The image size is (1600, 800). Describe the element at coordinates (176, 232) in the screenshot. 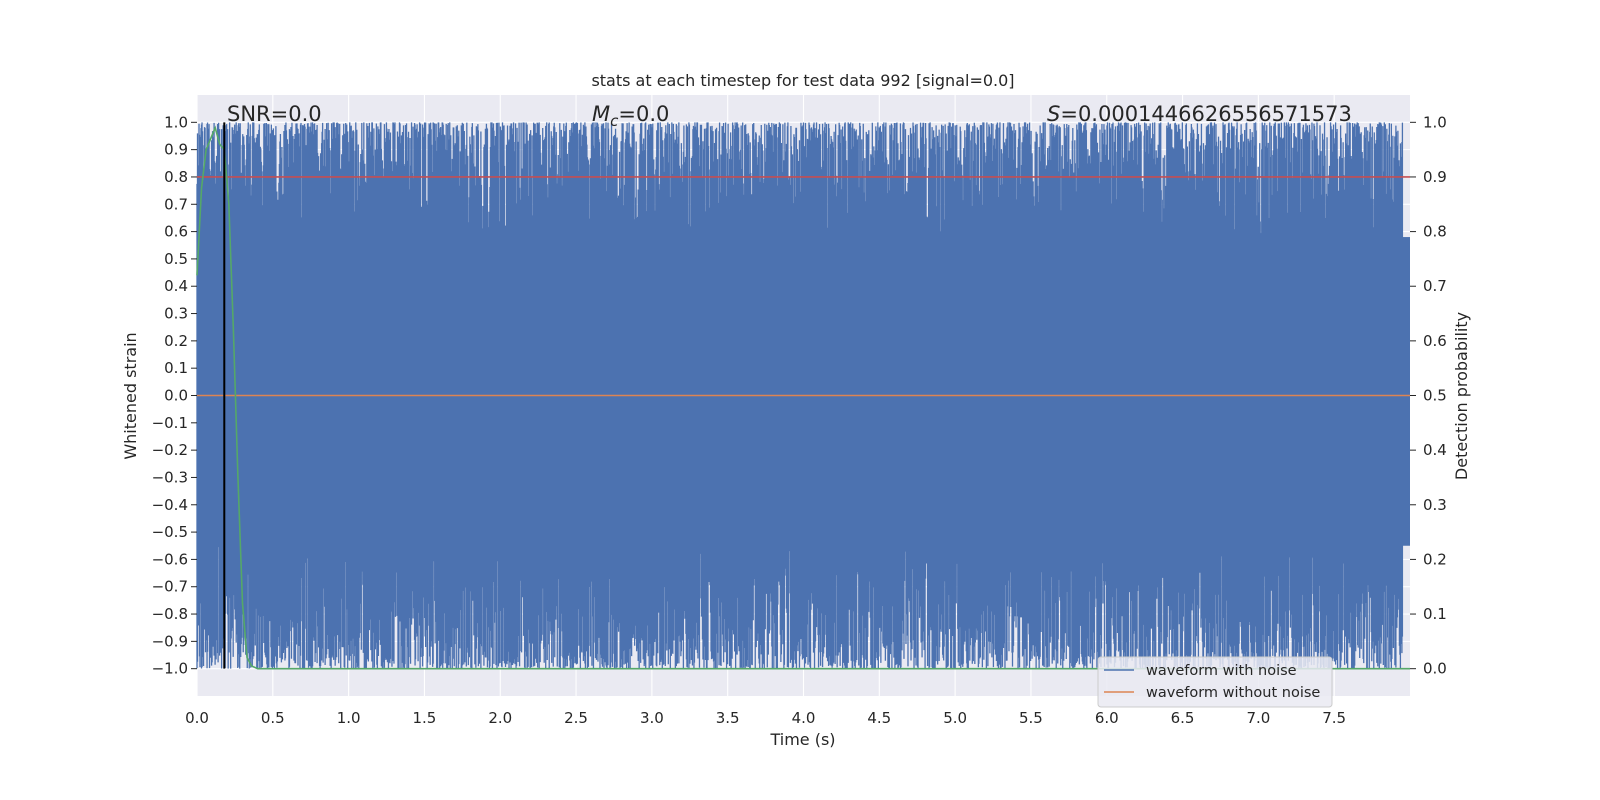

I see `y-tick-label: 0.6` at that location.